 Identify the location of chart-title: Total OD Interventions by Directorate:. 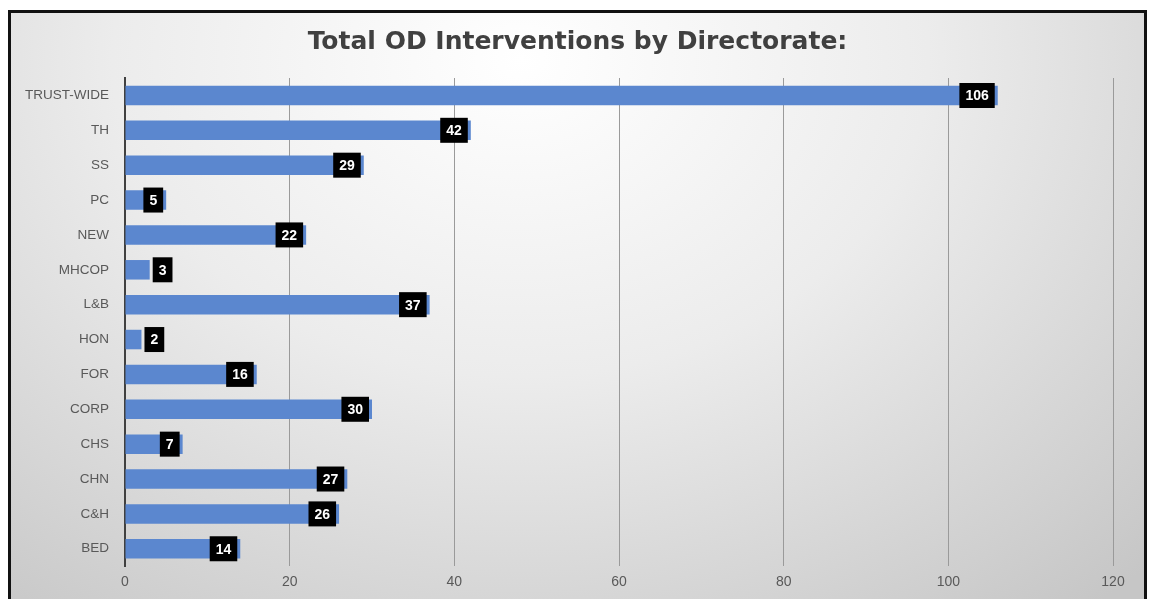
(577, 40).